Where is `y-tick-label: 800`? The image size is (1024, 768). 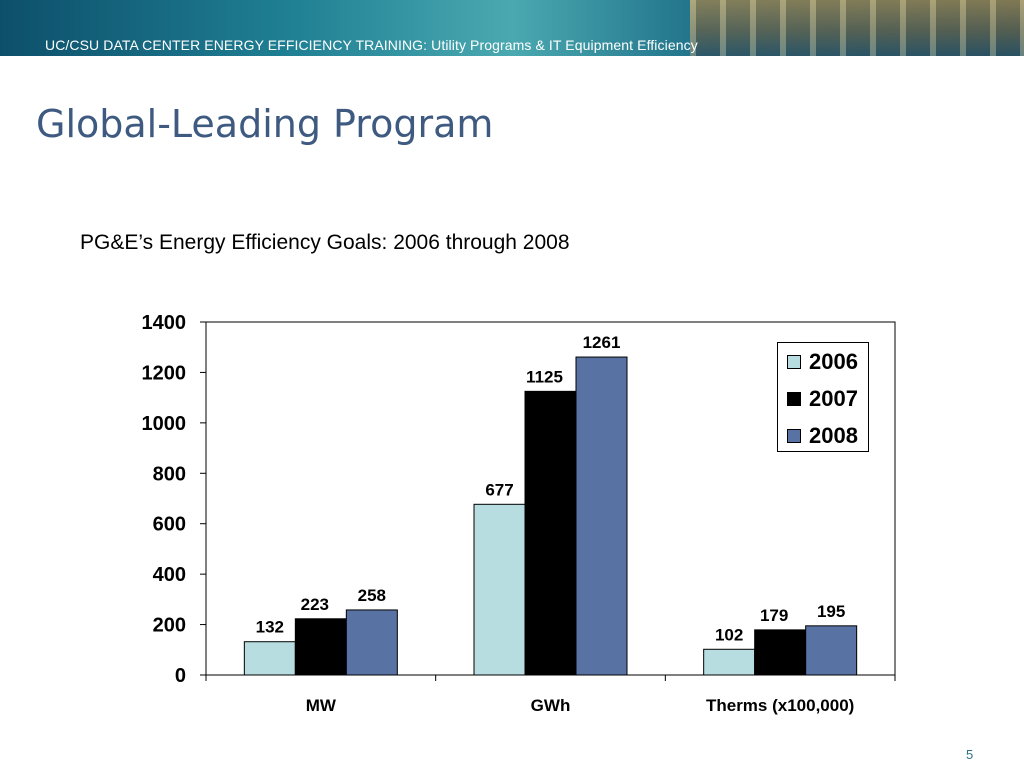 y-tick-label: 800 is located at coordinates (169, 474).